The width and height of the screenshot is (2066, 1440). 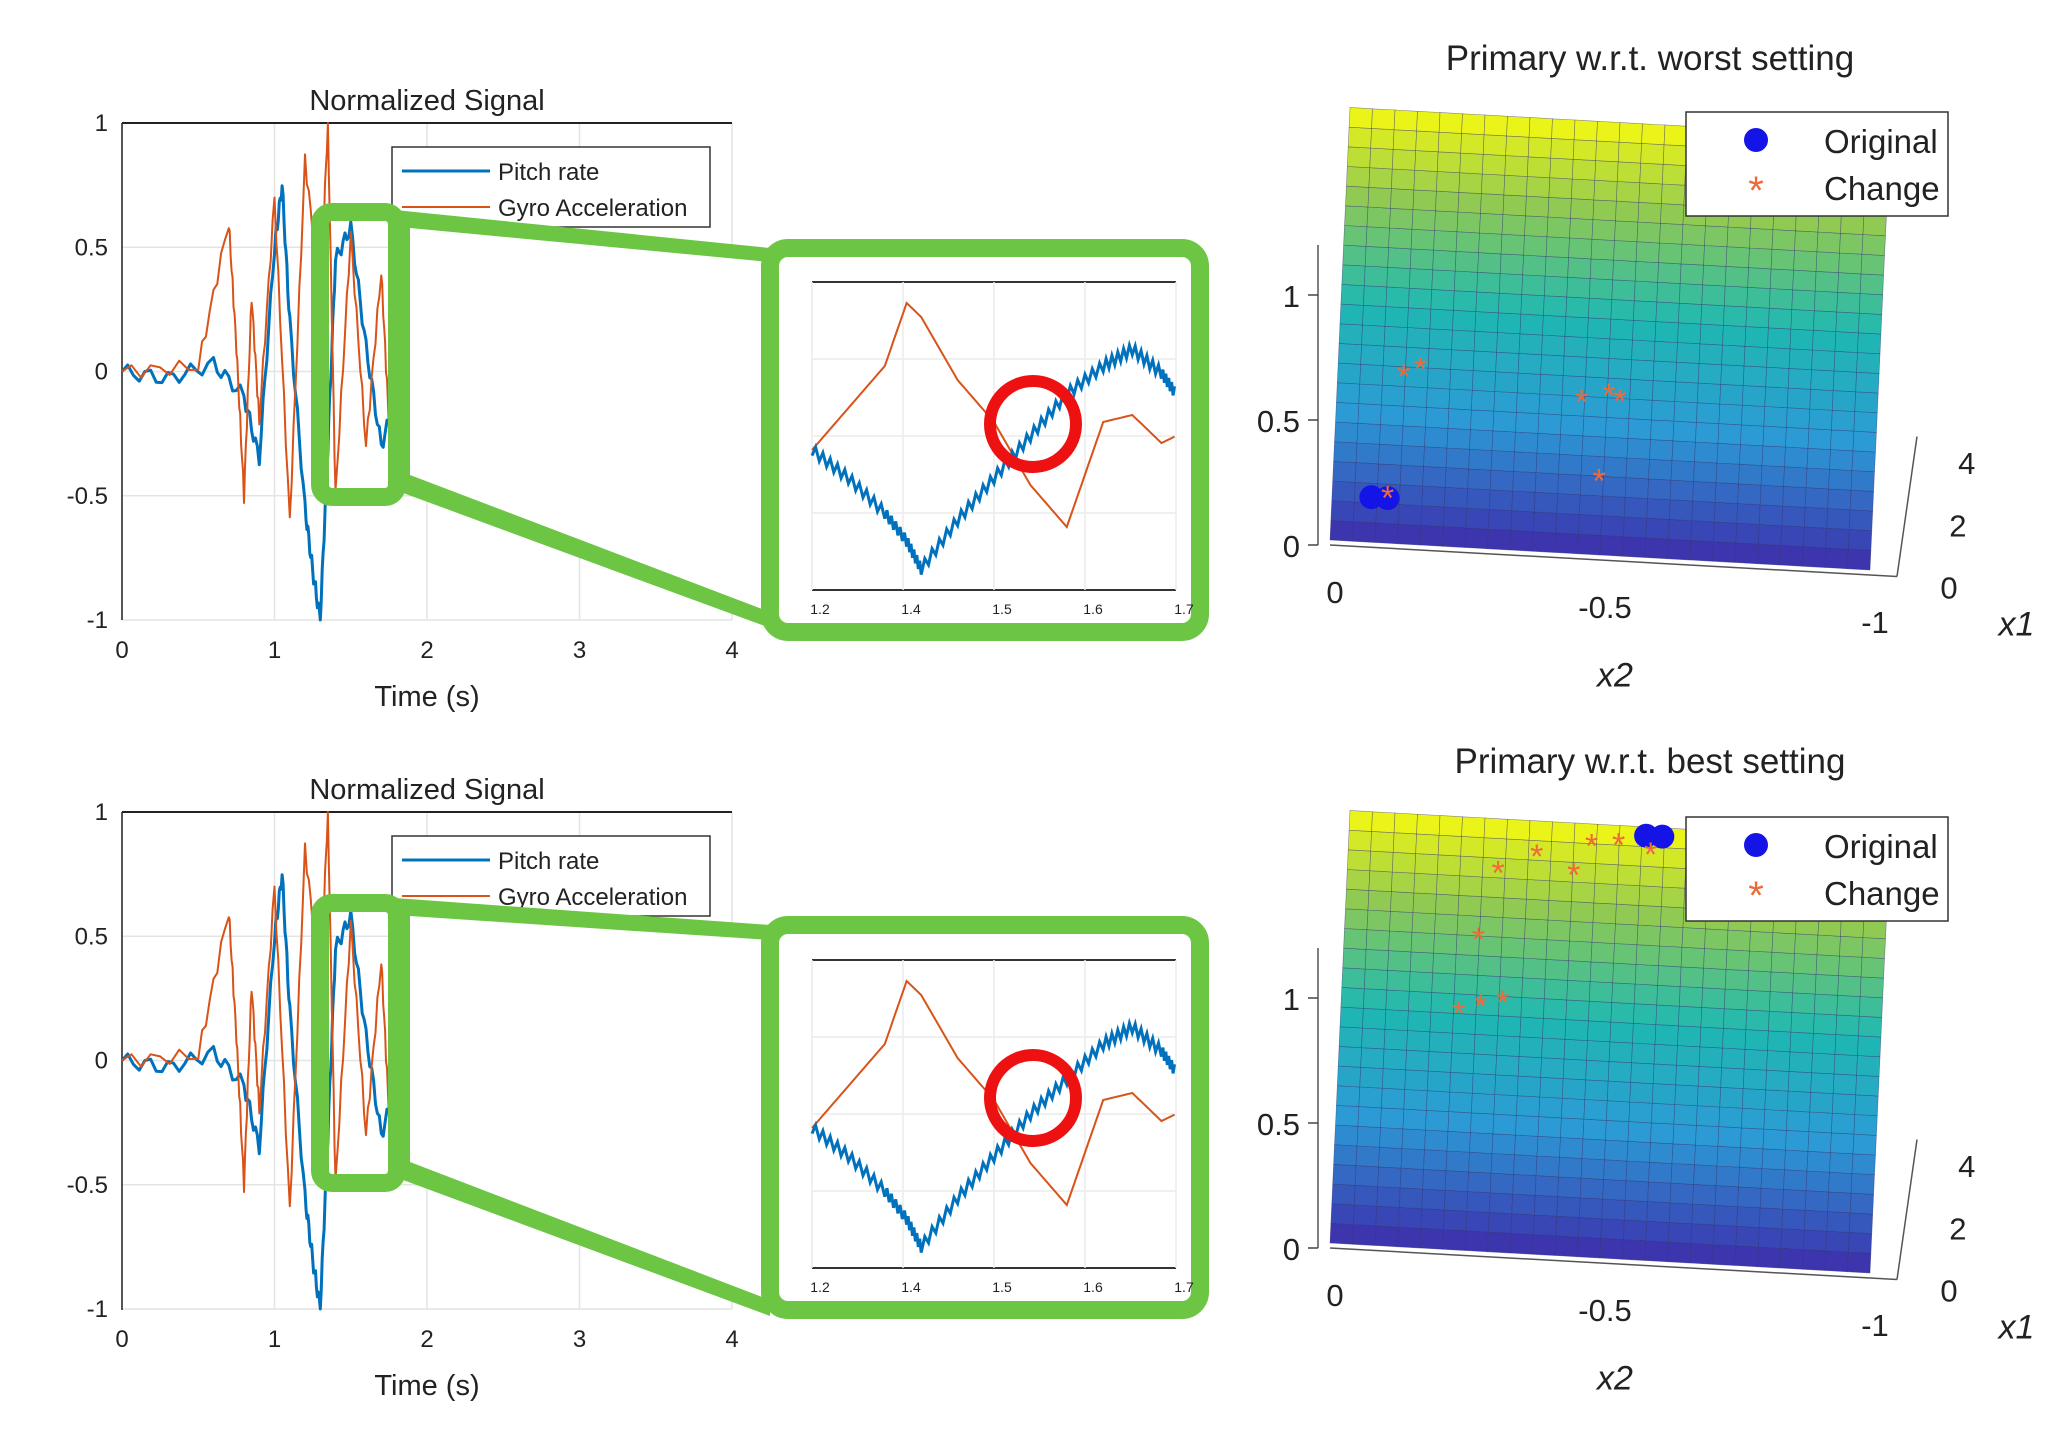 What do you see at coordinates (1033, 424) in the screenshot?
I see `highlight-circle-top` at bounding box center [1033, 424].